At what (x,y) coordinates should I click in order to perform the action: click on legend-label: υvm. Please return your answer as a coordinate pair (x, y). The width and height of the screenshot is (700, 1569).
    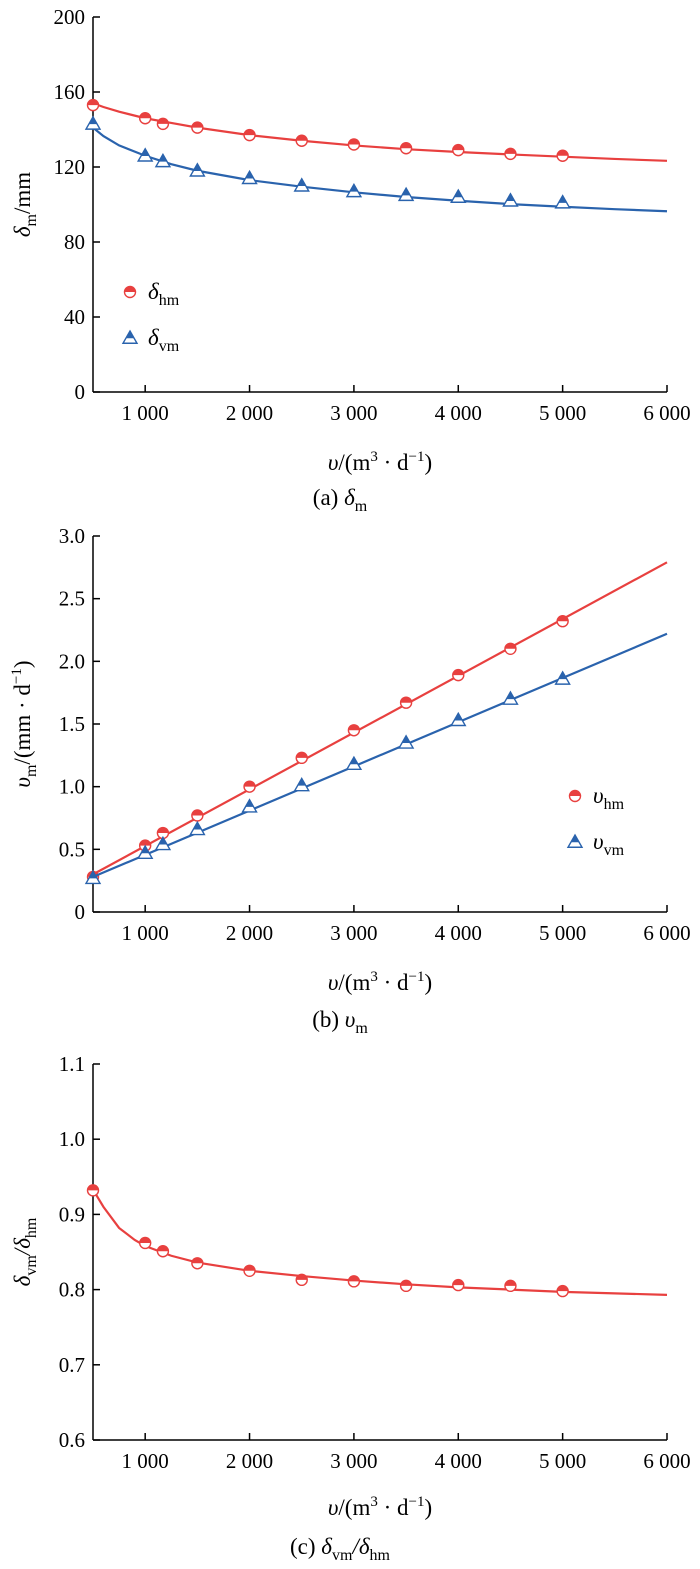
    Looking at the image, I should click on (609, 844).